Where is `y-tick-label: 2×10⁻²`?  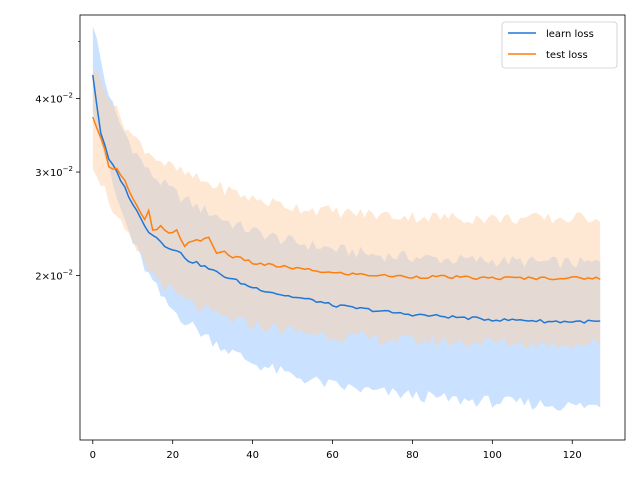
y-tick-label: 2×10⁻² is located at coordinates (54, 276).